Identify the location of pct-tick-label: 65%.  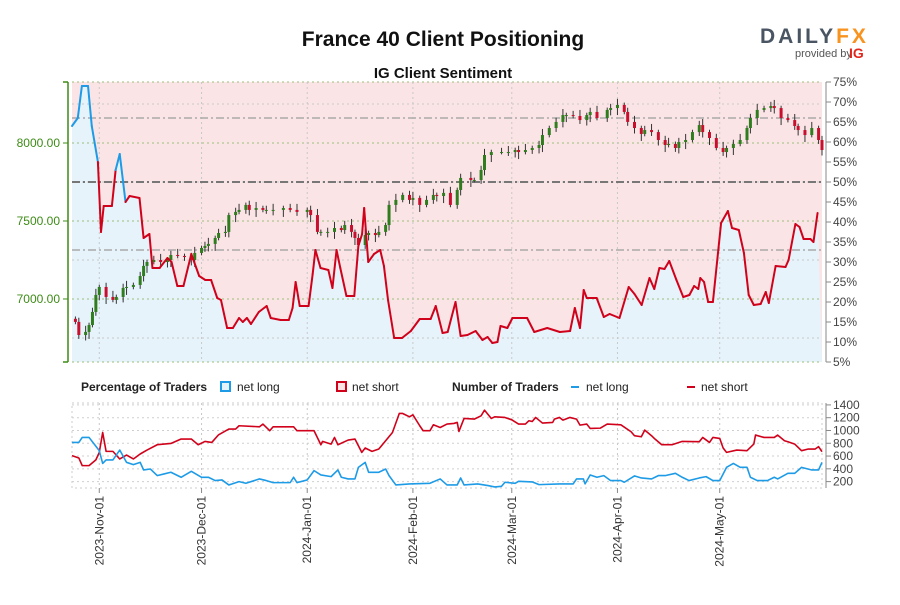
(845, 122).